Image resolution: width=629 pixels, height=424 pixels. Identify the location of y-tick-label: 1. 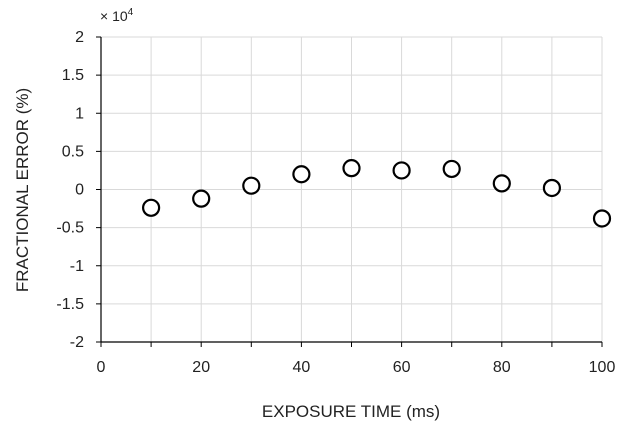
(79, 113).